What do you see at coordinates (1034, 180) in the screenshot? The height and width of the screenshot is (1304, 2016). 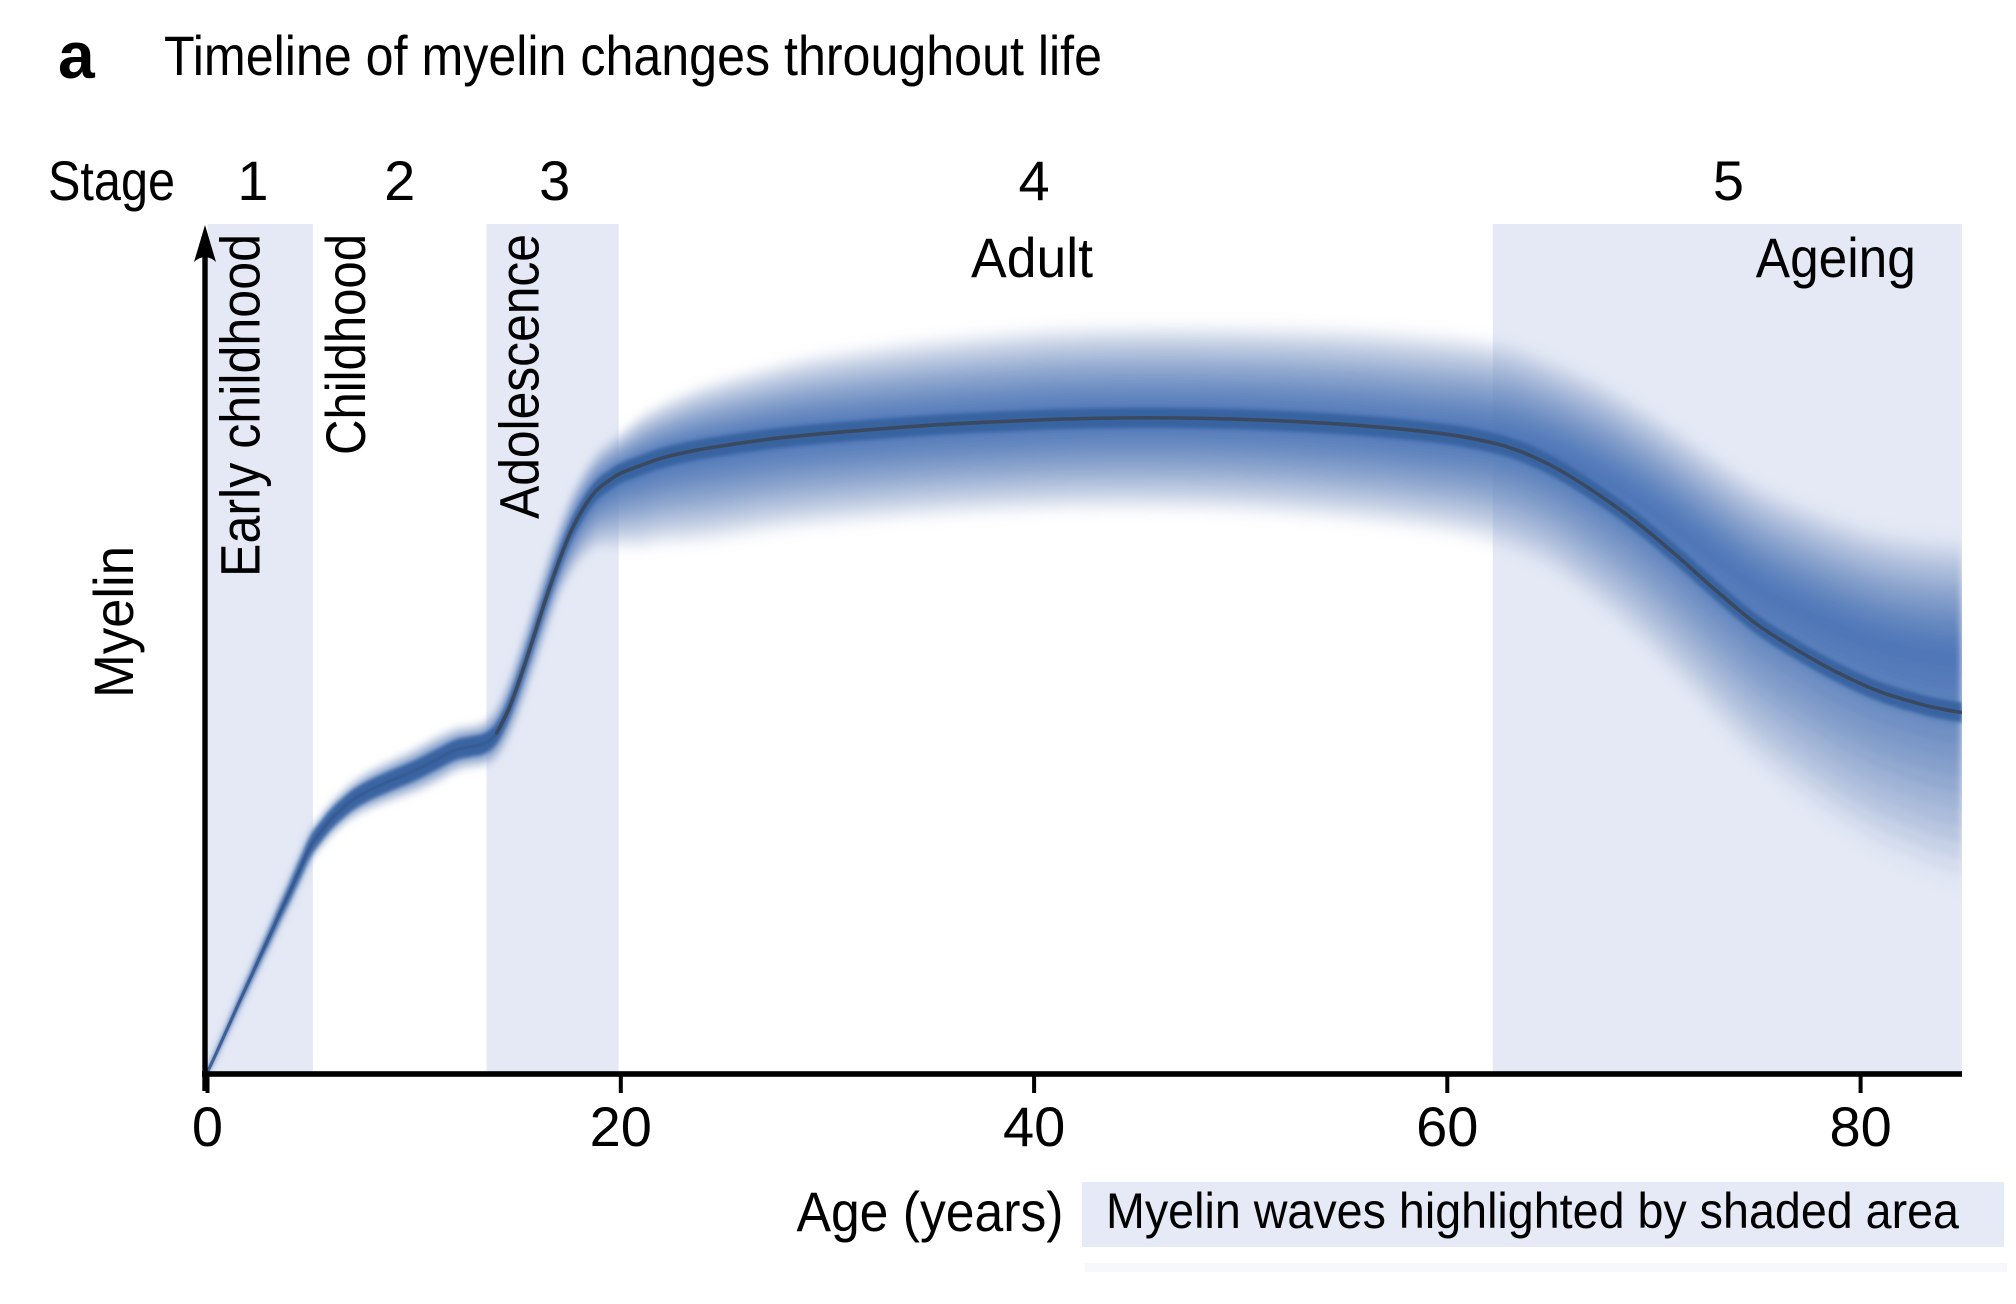 I see `stage-number-4: 4` at bounding box center [1034, 180].